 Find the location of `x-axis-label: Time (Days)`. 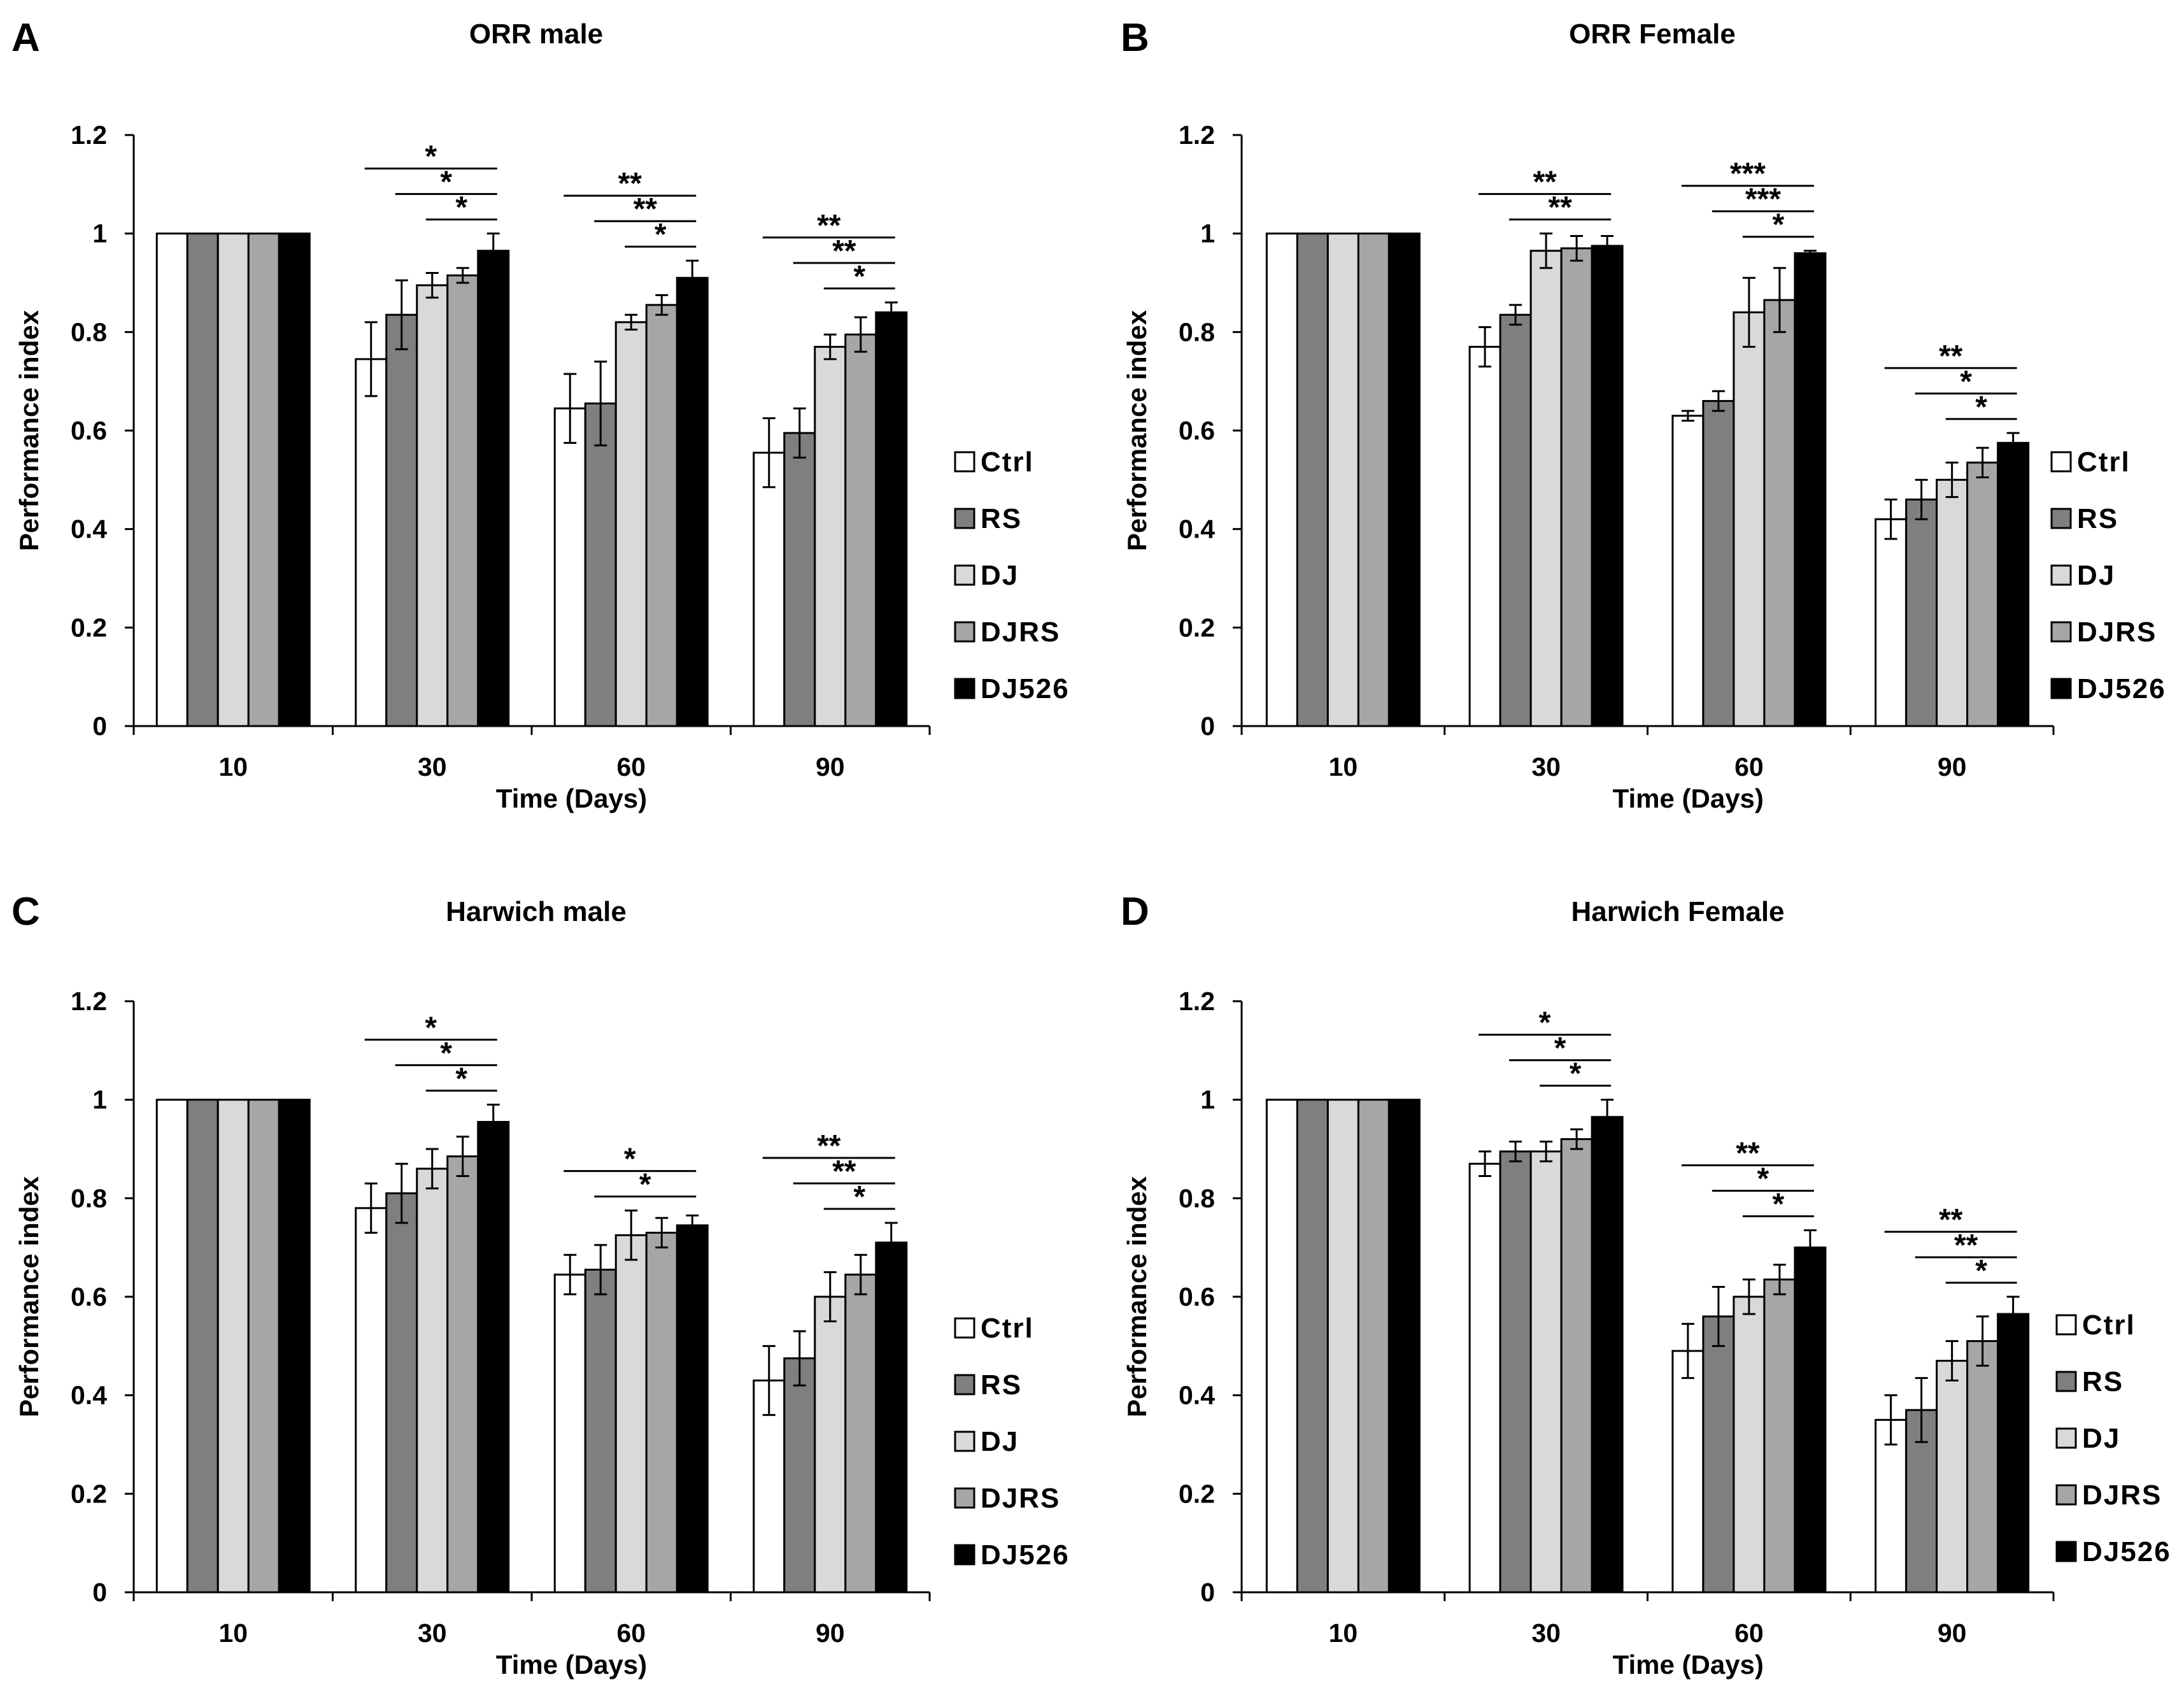

x-axis-label: Time (Days) is located at coordinates (571, 798).